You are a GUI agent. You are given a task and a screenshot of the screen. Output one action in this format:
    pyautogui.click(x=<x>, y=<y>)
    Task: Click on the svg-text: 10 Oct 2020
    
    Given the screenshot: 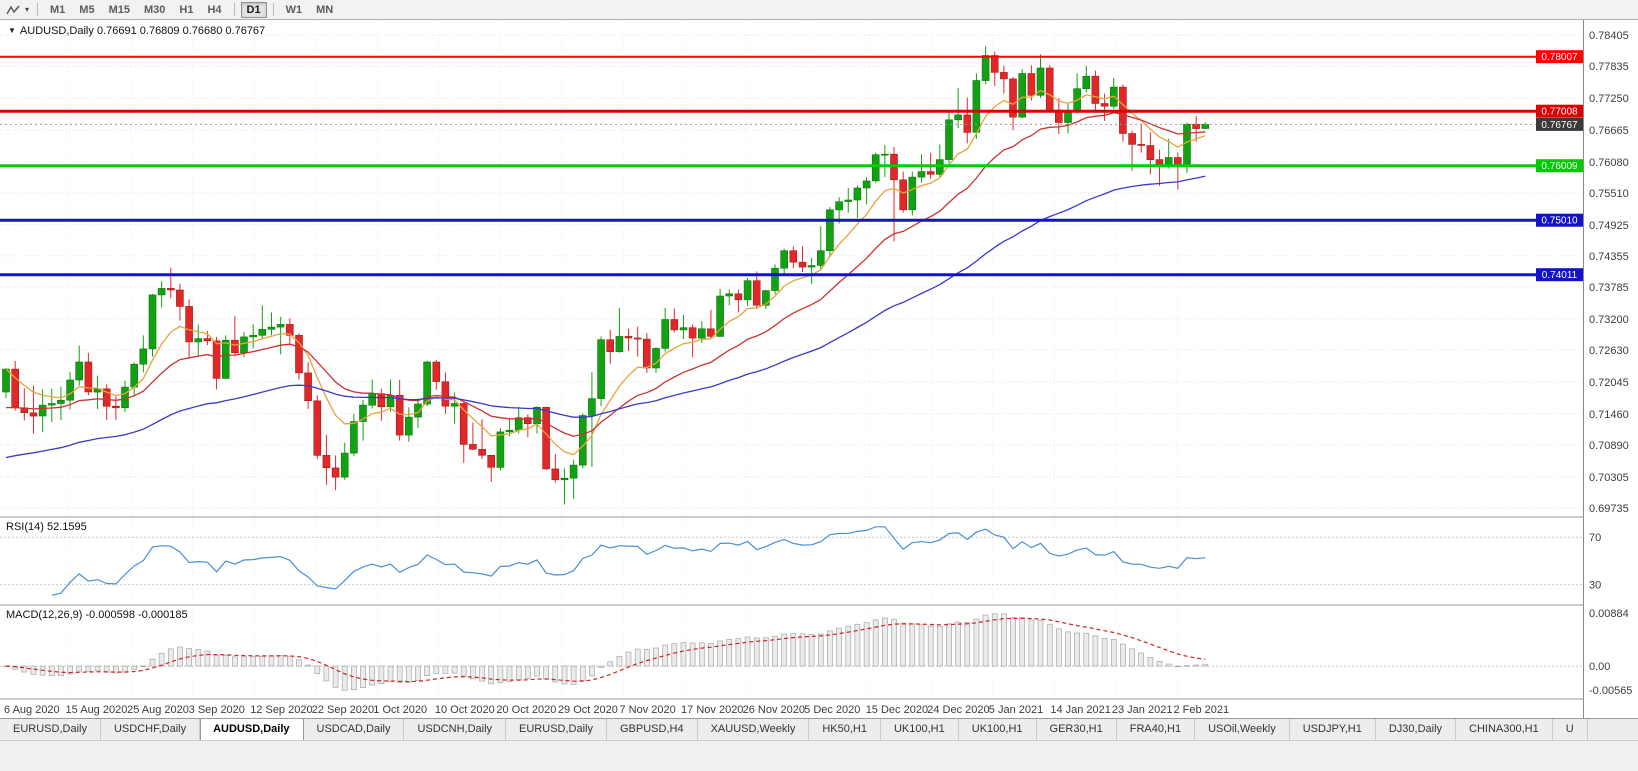 What is the action you would take?
    pyautogui.click(x=465, y=710)
    